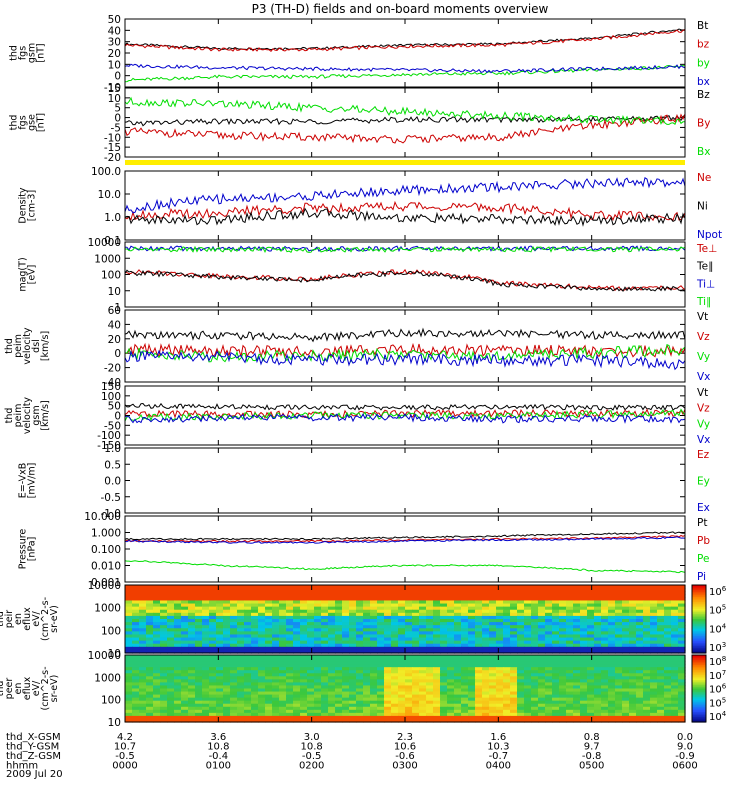  What do you see at coordinates (405, 217) in the screenshot?
I see `series-line-Ni` at bounding box center [405, 217].